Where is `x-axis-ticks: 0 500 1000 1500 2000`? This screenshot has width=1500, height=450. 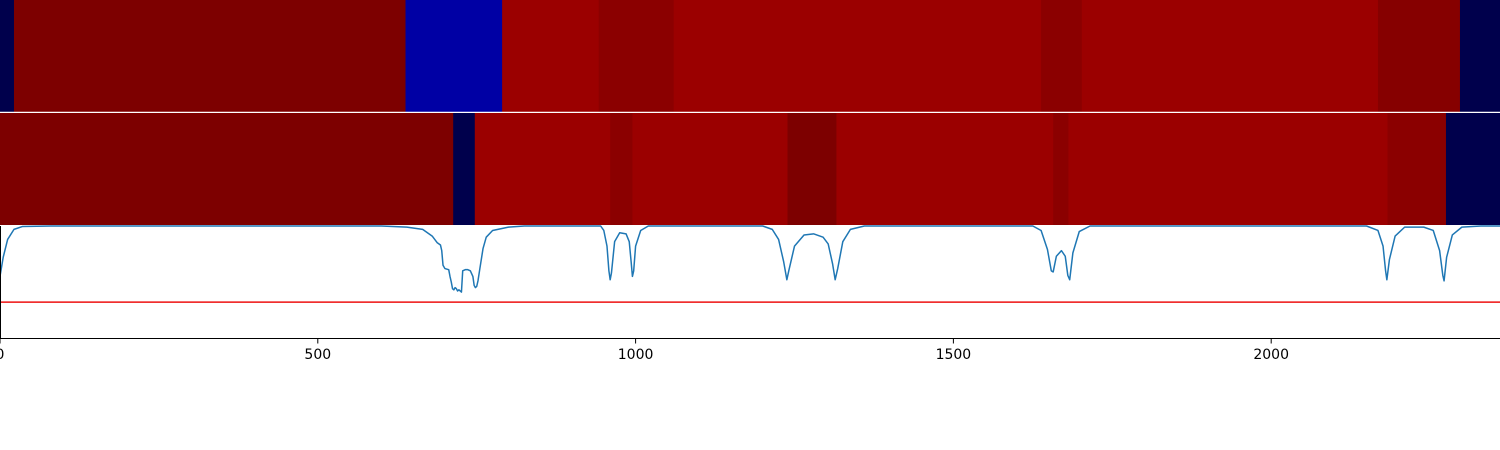
x-axis-ticks: 0 500 1000 1500 2000 is located at coordinates (644, 350).